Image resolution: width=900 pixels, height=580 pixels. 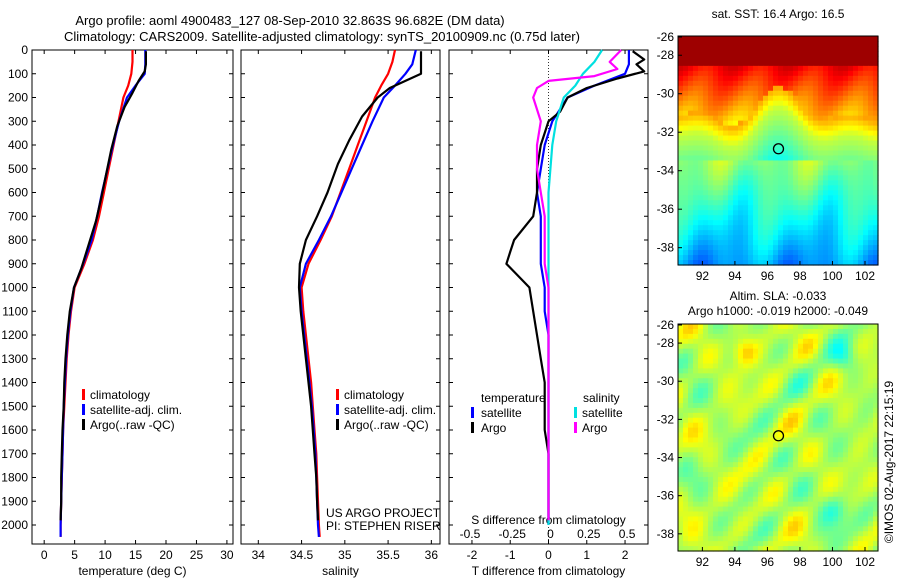 What do you see at coordinates (513, 398) in the screenshot?
I see `legend-title-temperature: temperature` at bounding box center [513, 398].